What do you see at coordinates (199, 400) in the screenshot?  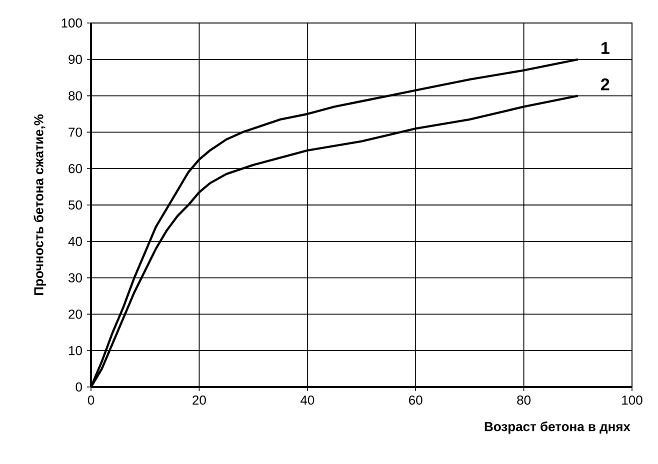 I see `x-tick-label: 20` at bounding box center [199, 400].